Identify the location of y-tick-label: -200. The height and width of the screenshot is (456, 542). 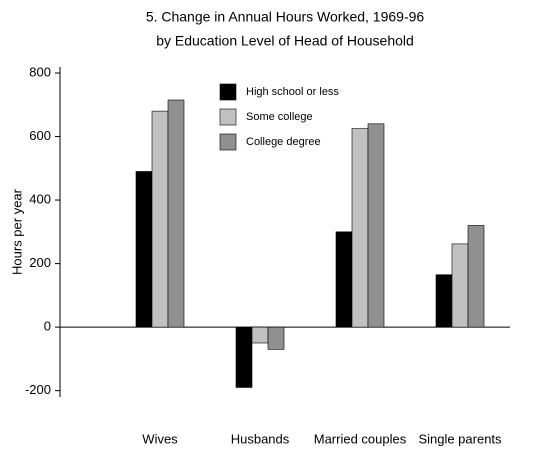
(38, 389).